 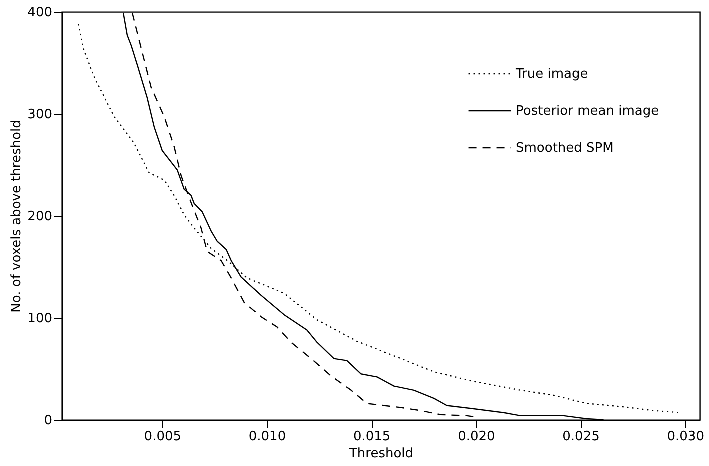 What do you see at coordinates (40, 115) in the screenshot?
I see `y-tick-label: 300` at bounding box center [40, 115].